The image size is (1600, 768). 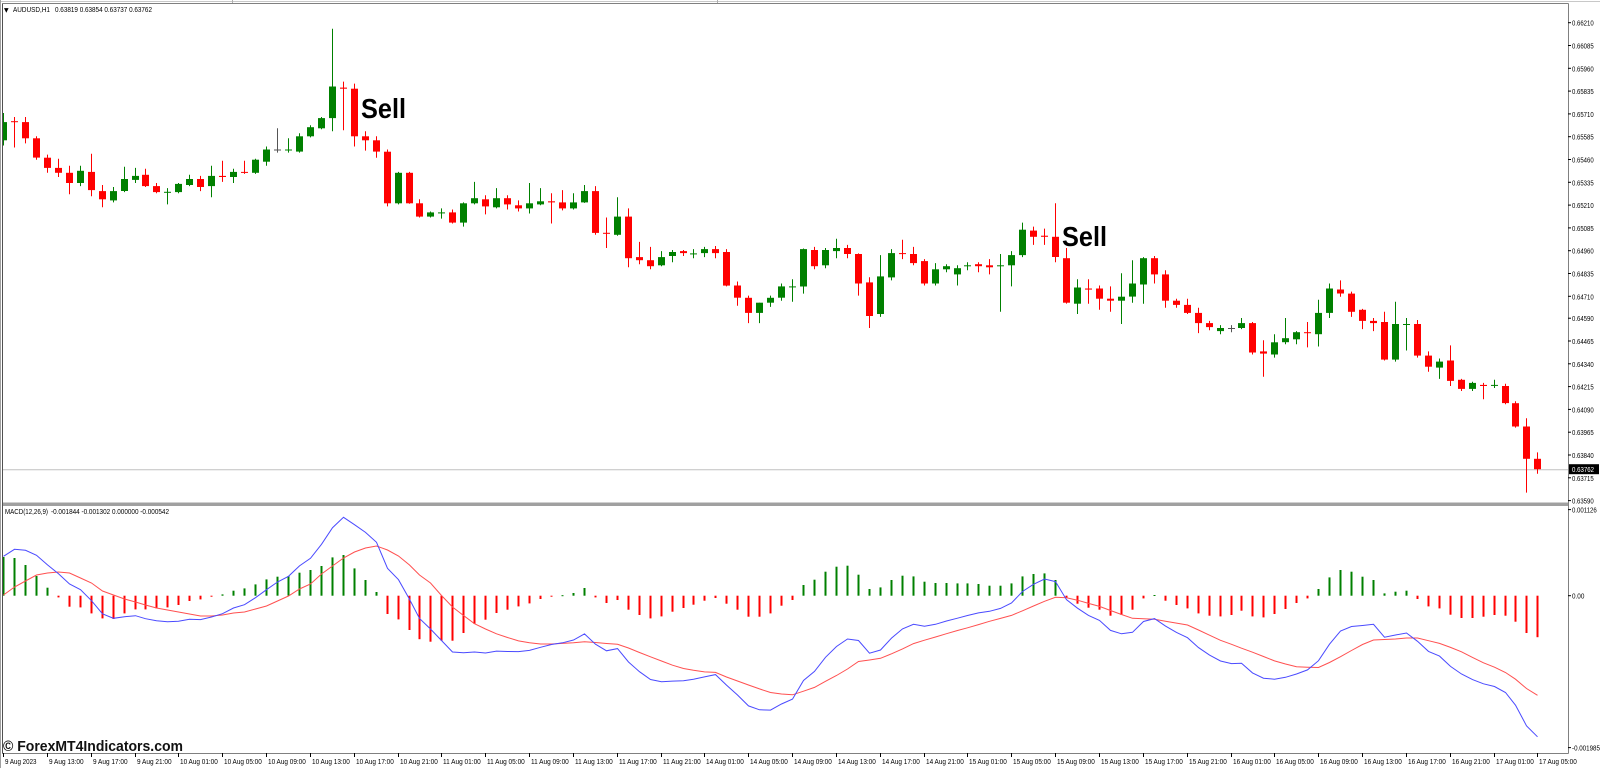 What do you see at coordinates (1583, 455) in the screenshot?
I see `price-axis-label: 0.63840` at bounding box center [1583, 455].